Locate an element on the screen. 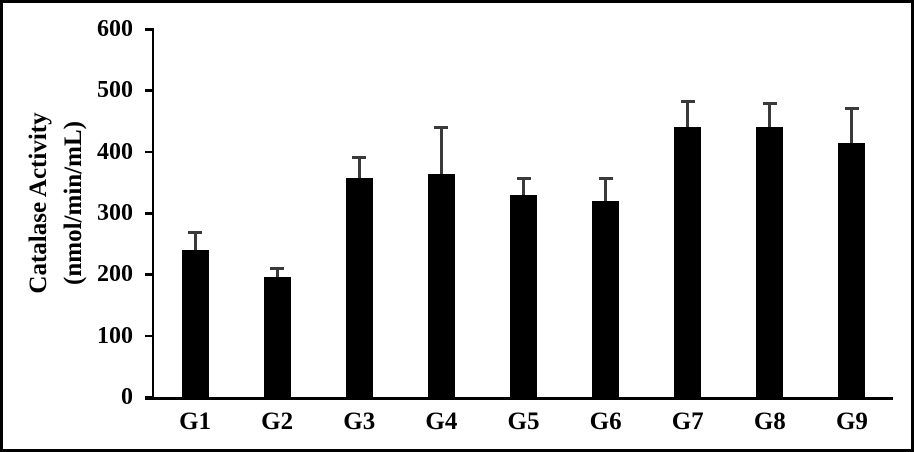 The image size is (914, 452). error-bar-stem-g5 is located at coordinates (523, 187).